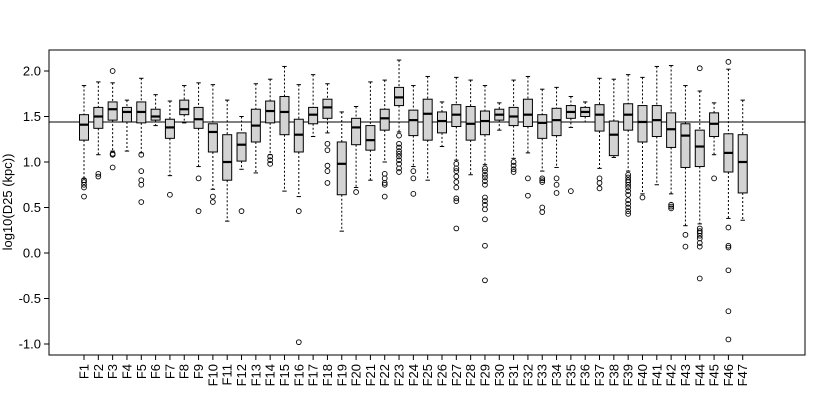 The height and width of the screenshot is (420, 830). I want to click on x-tick-label: F2, so click(98, 371).